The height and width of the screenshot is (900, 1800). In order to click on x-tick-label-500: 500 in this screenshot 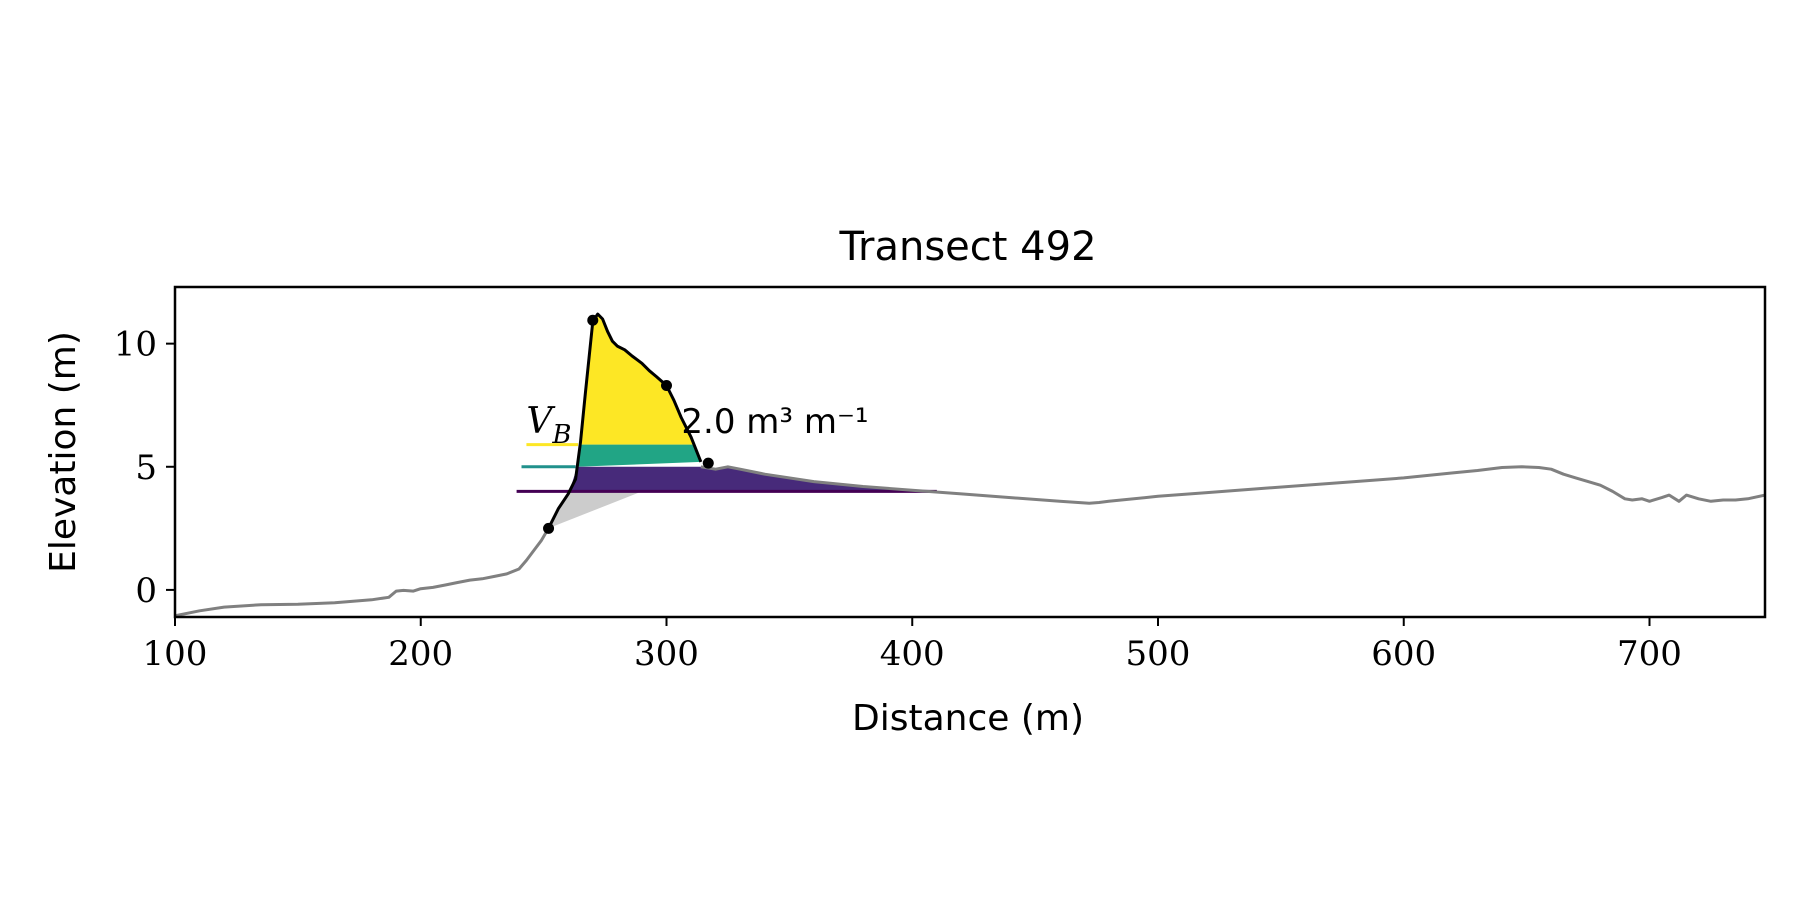, I will do `click(1158, 654)`.